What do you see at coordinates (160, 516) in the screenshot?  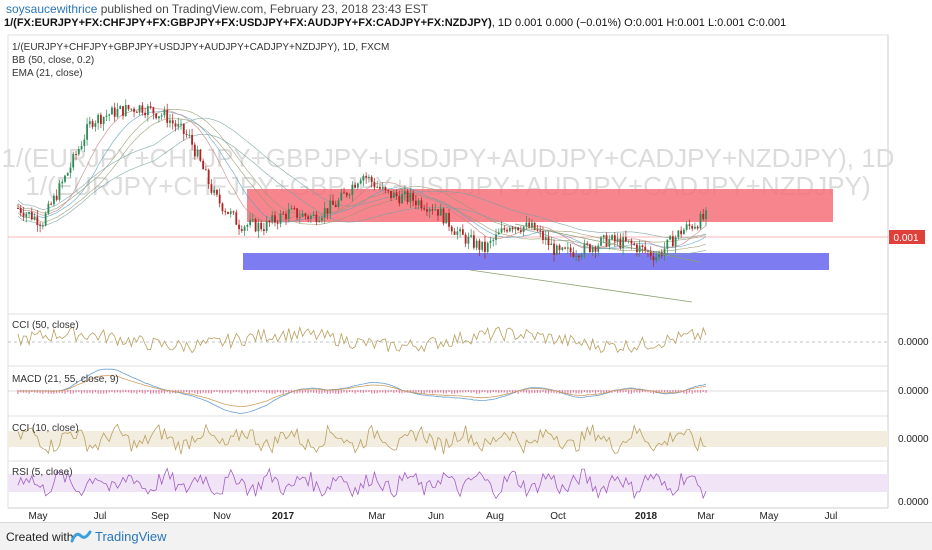 I see `x-tick-label: Sep` at bounding box center [160, 516].